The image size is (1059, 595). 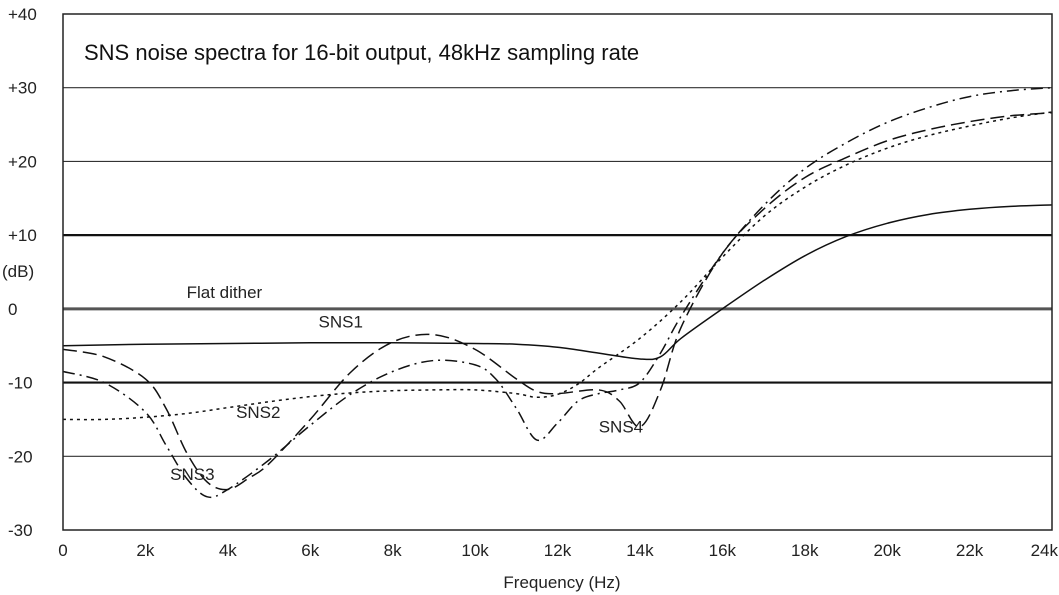 What do you see at coordinates (258, 412) in the screenshot?
I see `annotation-label: SNS2` at bounding box center [258, 412].